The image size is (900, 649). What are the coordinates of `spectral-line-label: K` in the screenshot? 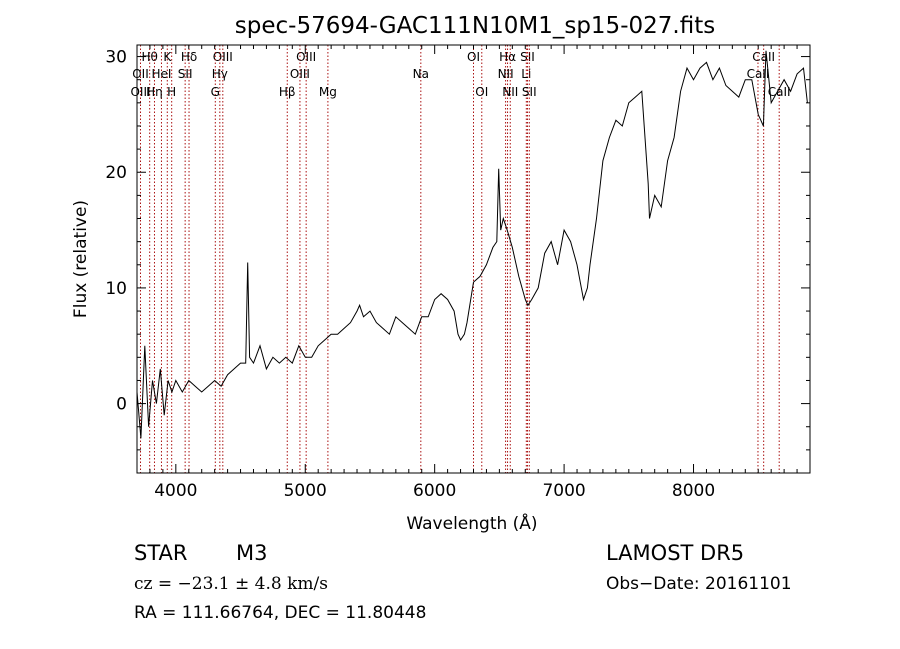 It's located at (167, 57).